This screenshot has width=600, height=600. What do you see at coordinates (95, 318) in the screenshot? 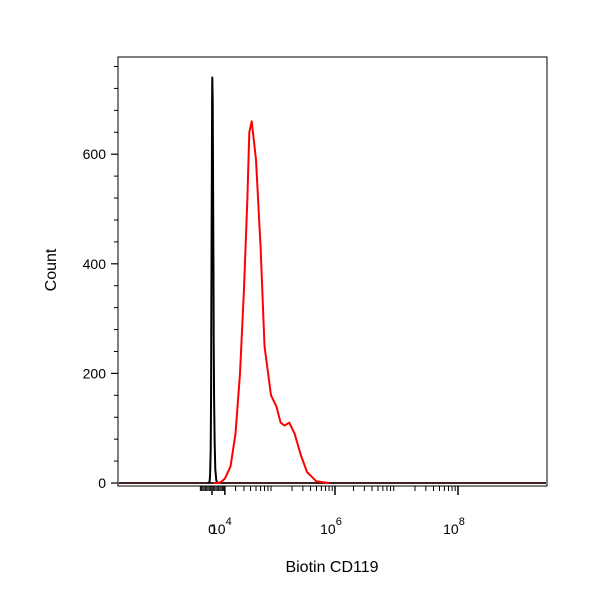
I see `y-tick-labels: 0 200 400 600` at bounding box center [95, 318].